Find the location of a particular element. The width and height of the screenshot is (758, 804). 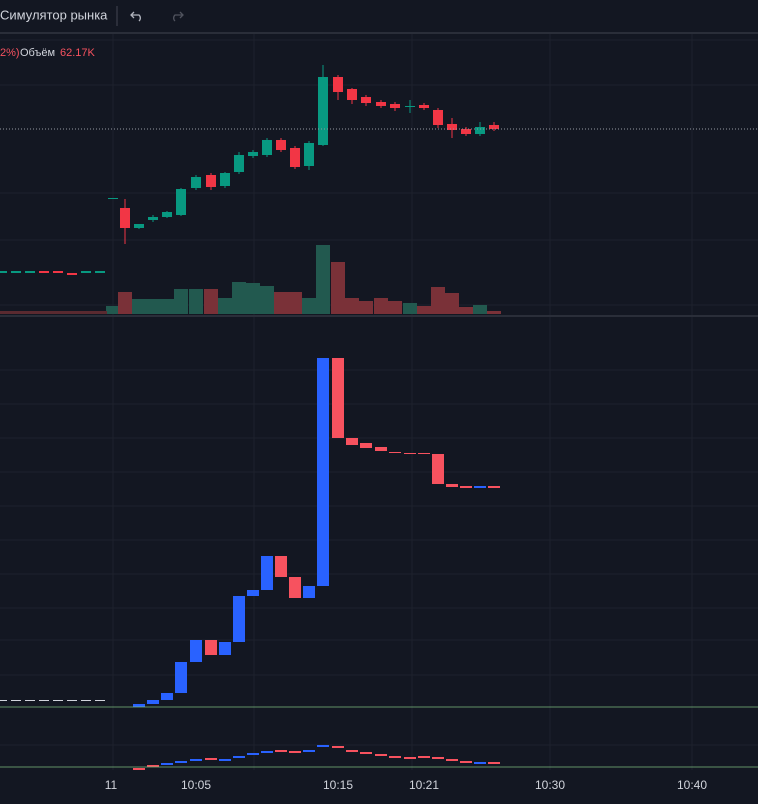

toolbar-title: Симулятор рынка is located at coordinates (54, 14).